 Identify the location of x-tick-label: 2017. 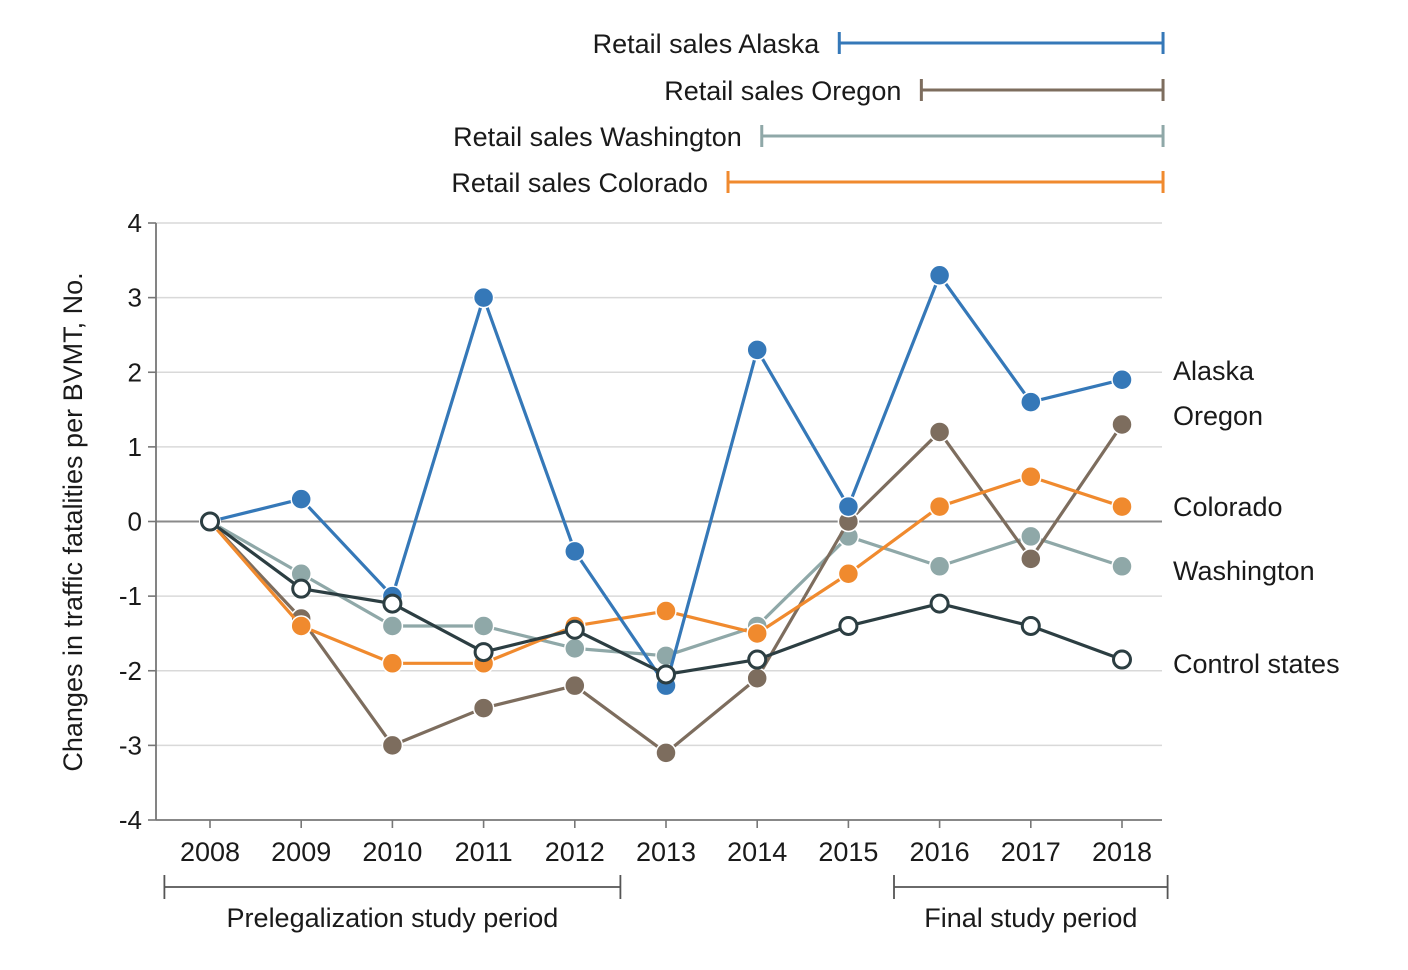
(1031, 852).